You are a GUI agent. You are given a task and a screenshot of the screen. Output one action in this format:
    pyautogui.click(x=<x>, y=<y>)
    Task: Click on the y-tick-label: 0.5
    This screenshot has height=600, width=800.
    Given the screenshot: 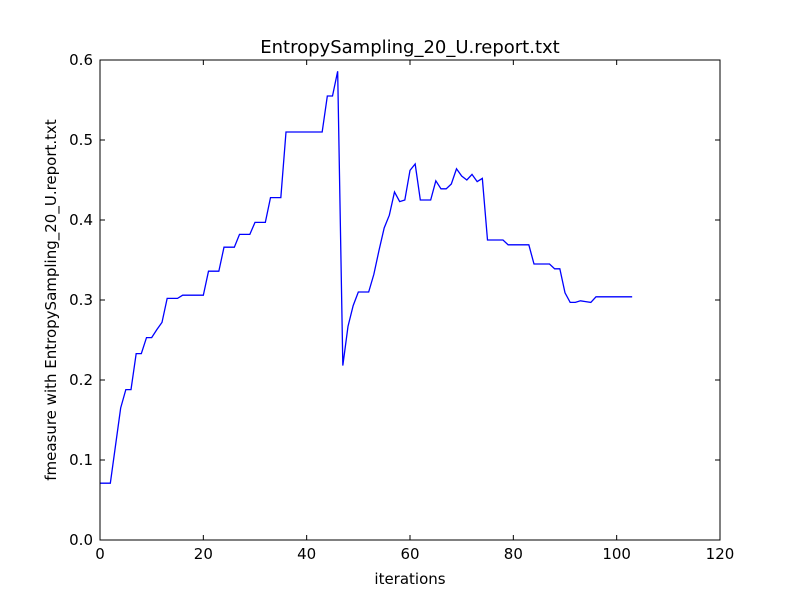 What is the action you would take?
    pyautogui.click(x=81, y=140)
    